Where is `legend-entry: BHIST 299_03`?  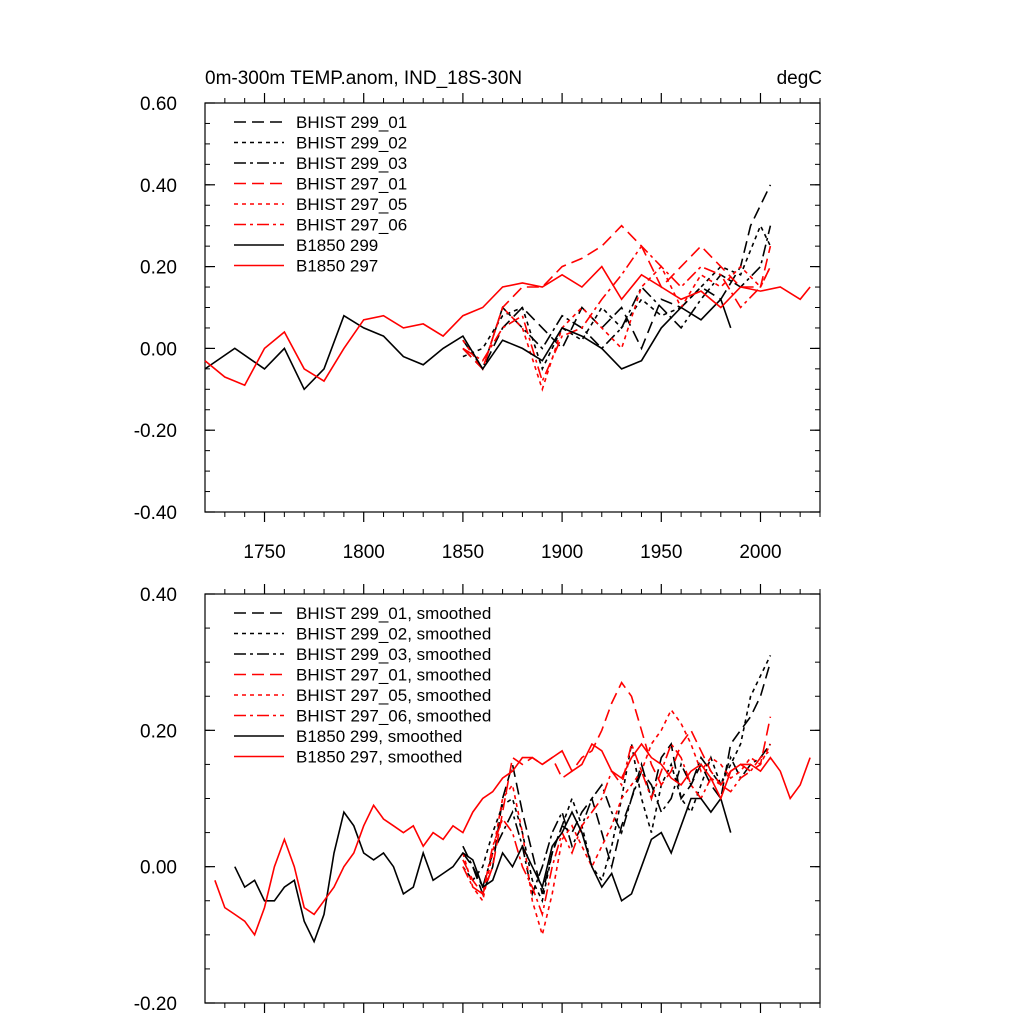
legend-entry: BHIST 299_03 is located at coordinates (351, 163).